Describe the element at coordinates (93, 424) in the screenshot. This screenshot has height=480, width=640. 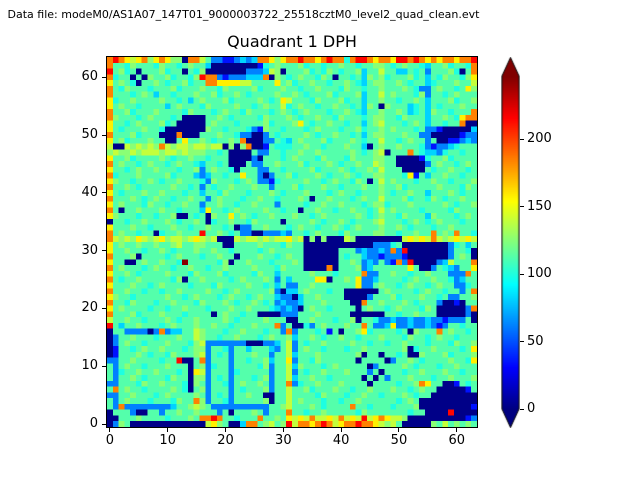
I see `y-tick-label: 0` at that location.